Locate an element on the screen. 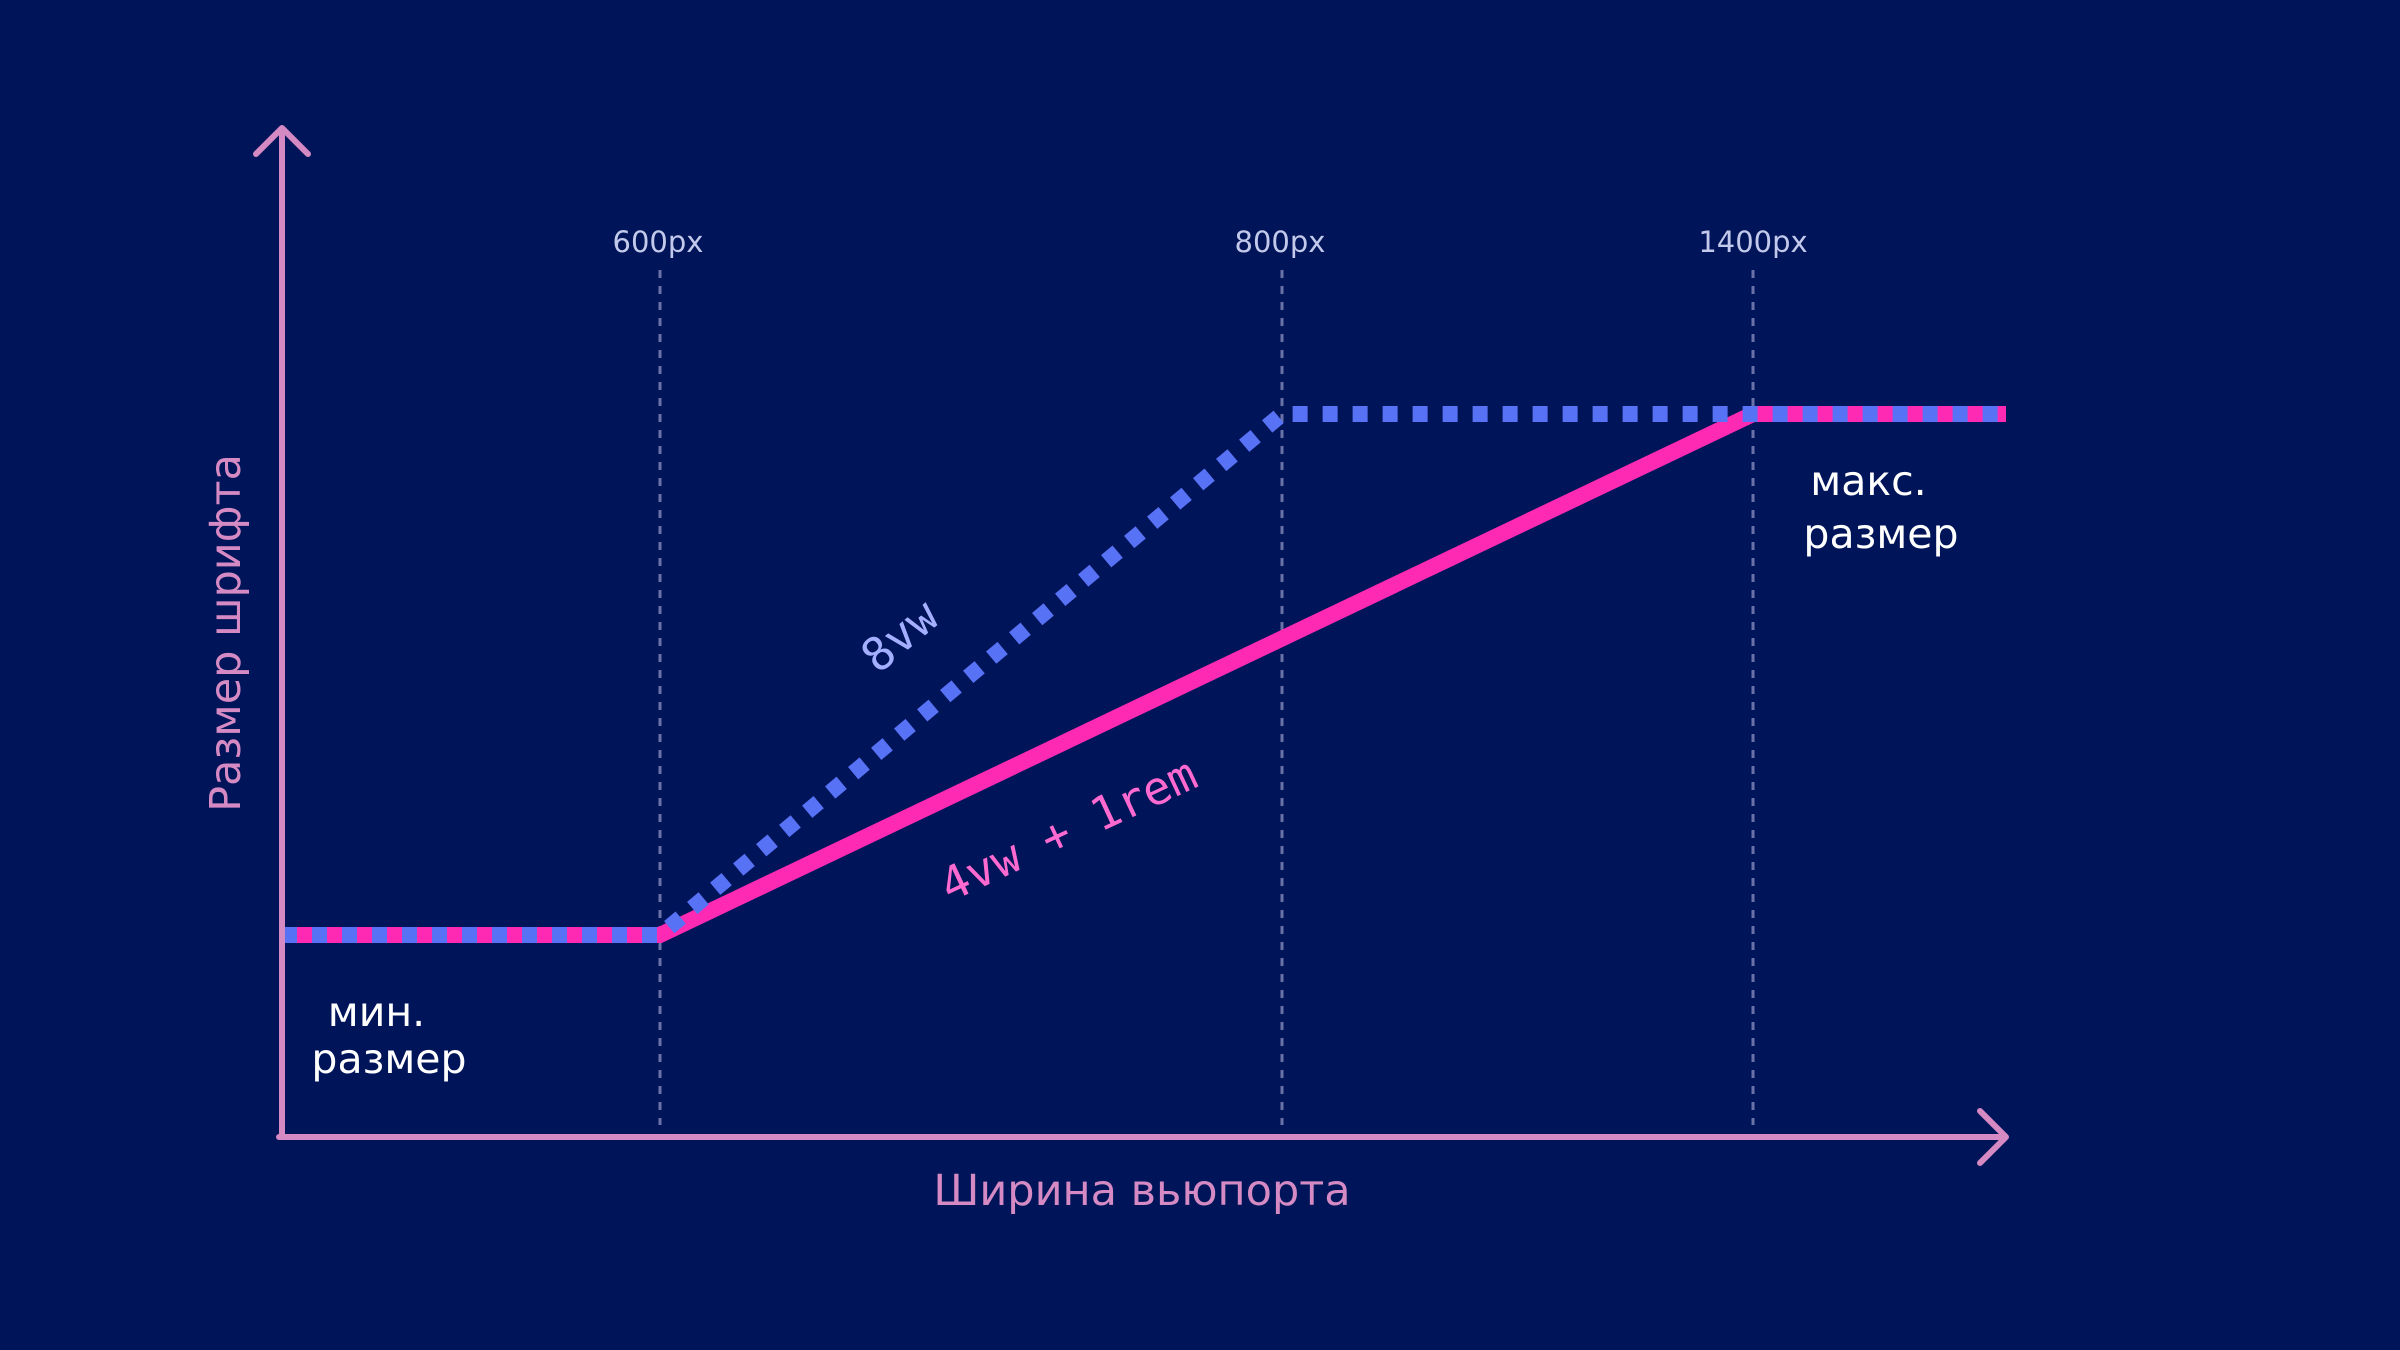 Image resolution: width=2400 pixels, height=1350 pixels. x-axis-arrow-icon is located at coordinates (1993, 1137).